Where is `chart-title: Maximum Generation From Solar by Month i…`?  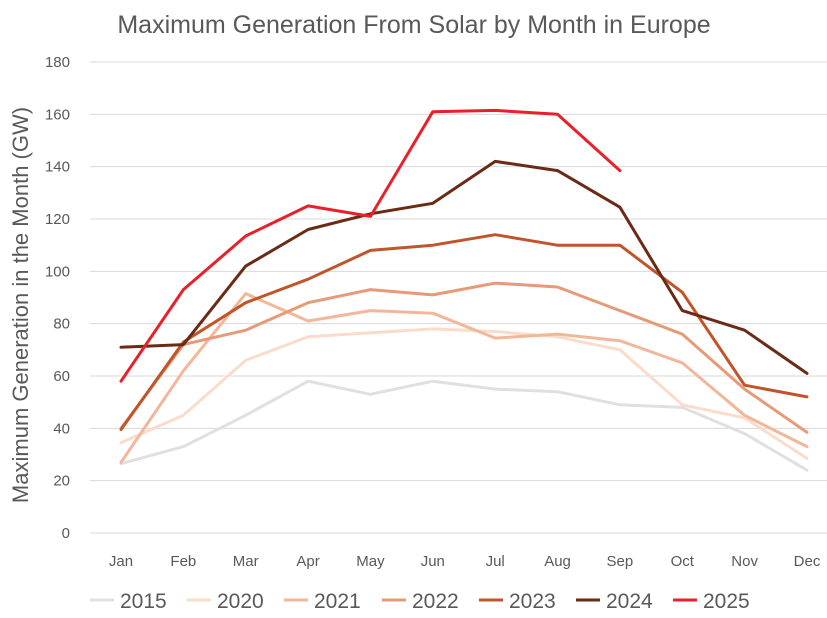
chart-title: Maximum Generation From Solar by Month i… is located at coordinates (413, 25).